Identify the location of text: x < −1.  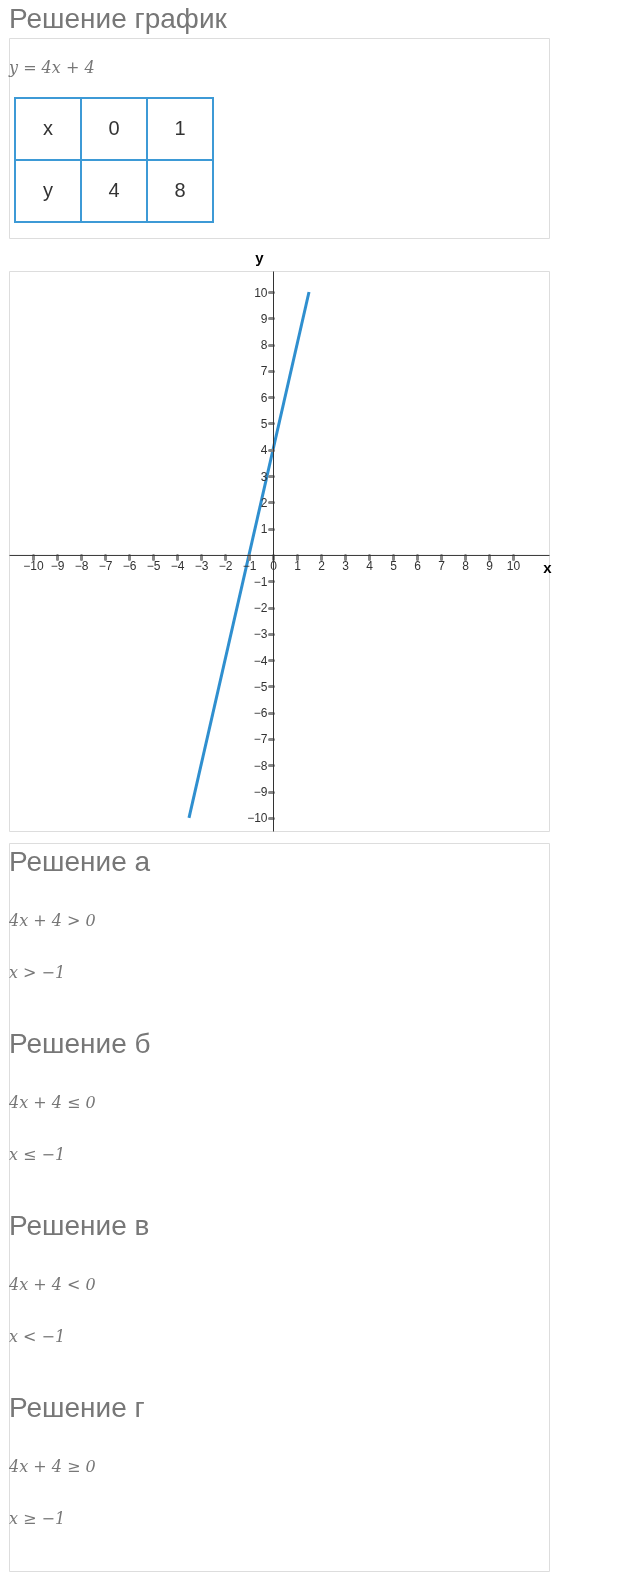
(37, 1336).